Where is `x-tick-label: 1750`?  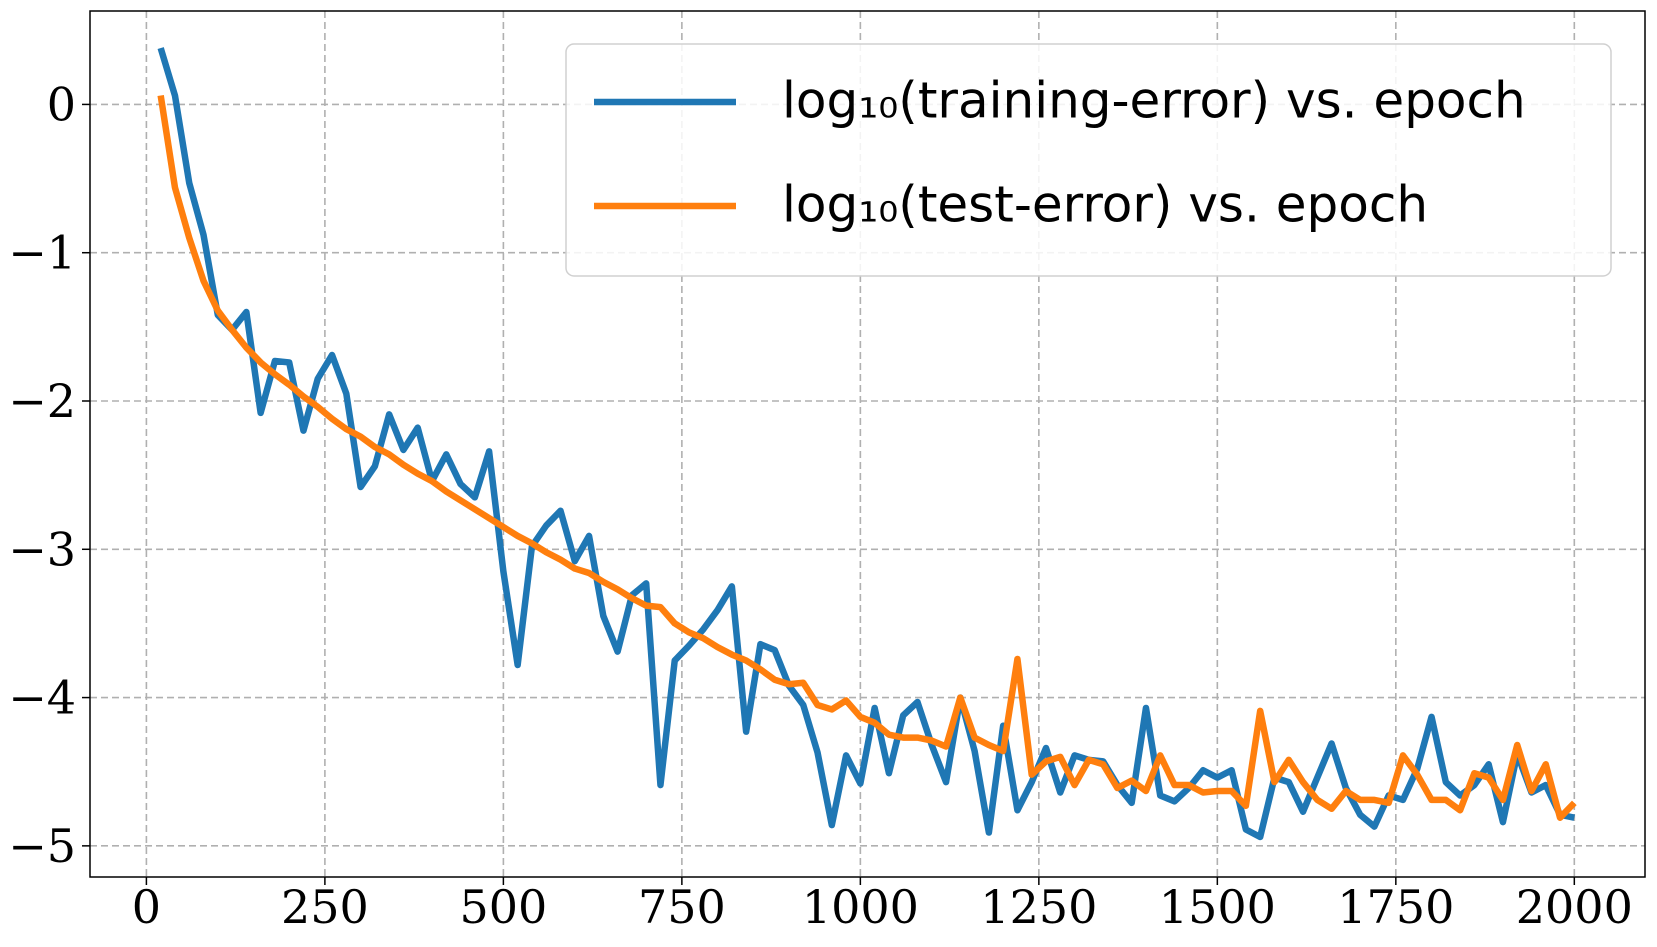 x-tick-label: 1750 is located at coordinates (1395, 907).